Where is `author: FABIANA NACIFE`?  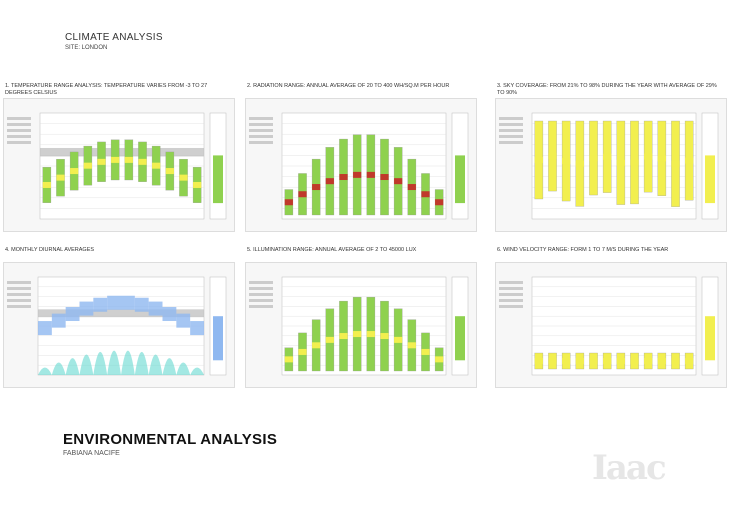 author: FABIANA NACIFE is located at coordinates (91, 453).